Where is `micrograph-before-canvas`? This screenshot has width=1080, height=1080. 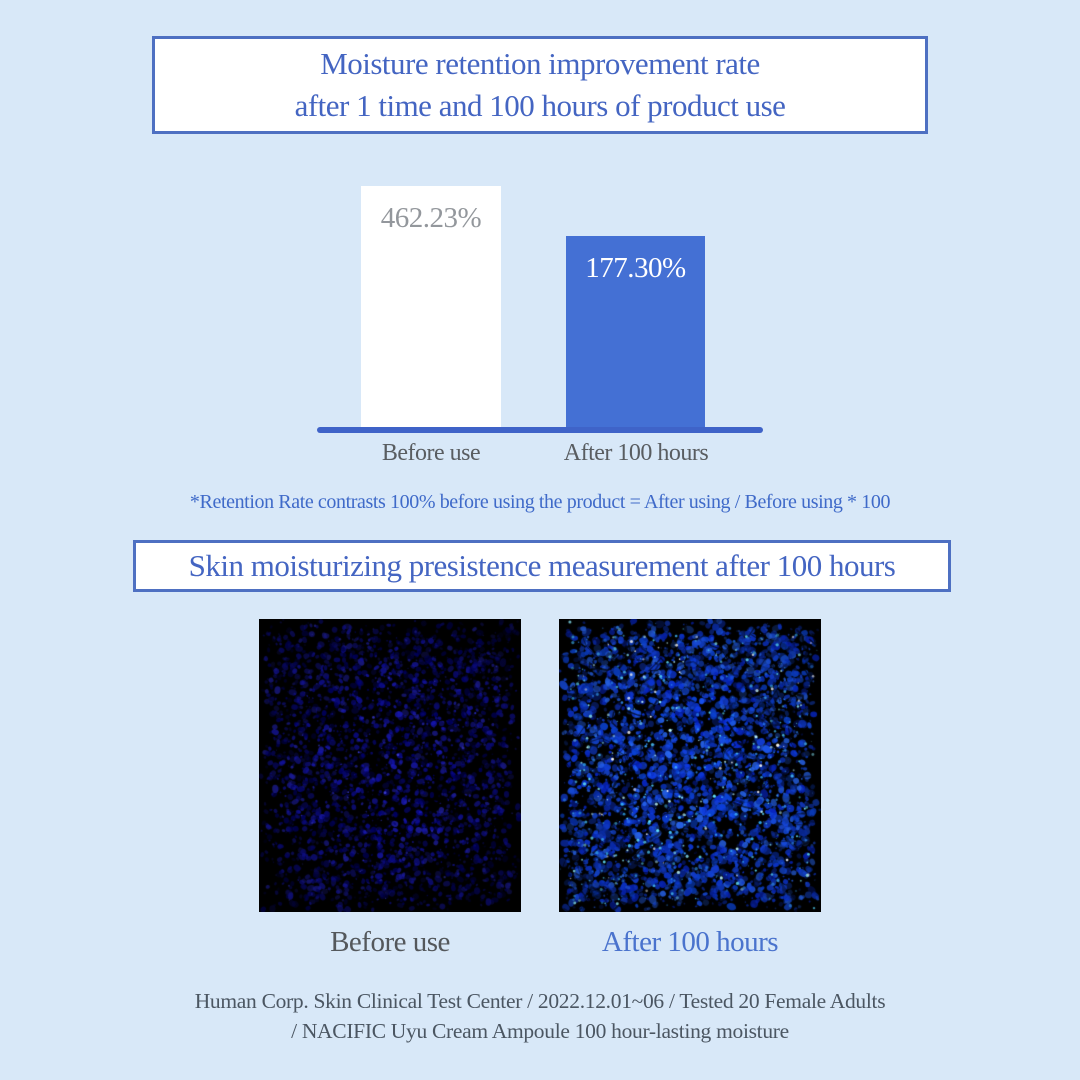
micrograph-before-canvas is located at coordinates (390, 765).